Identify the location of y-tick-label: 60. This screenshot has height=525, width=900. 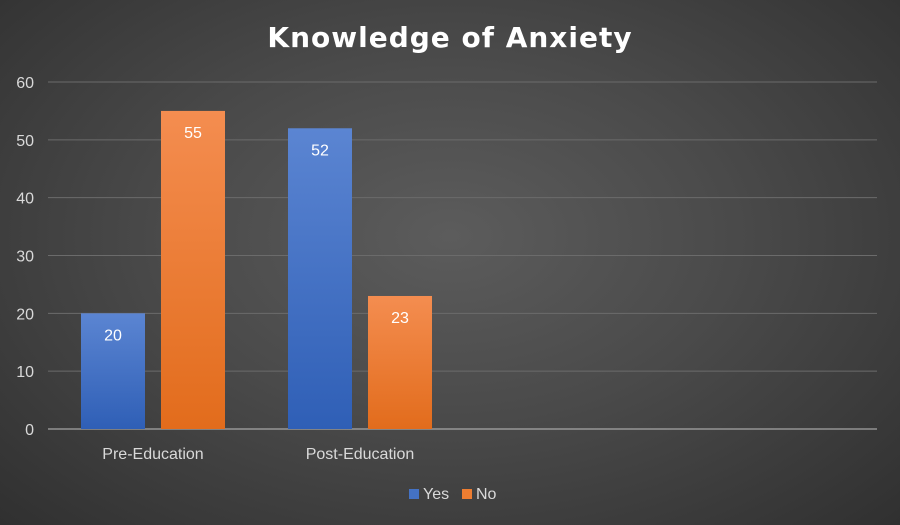
(25, 83).